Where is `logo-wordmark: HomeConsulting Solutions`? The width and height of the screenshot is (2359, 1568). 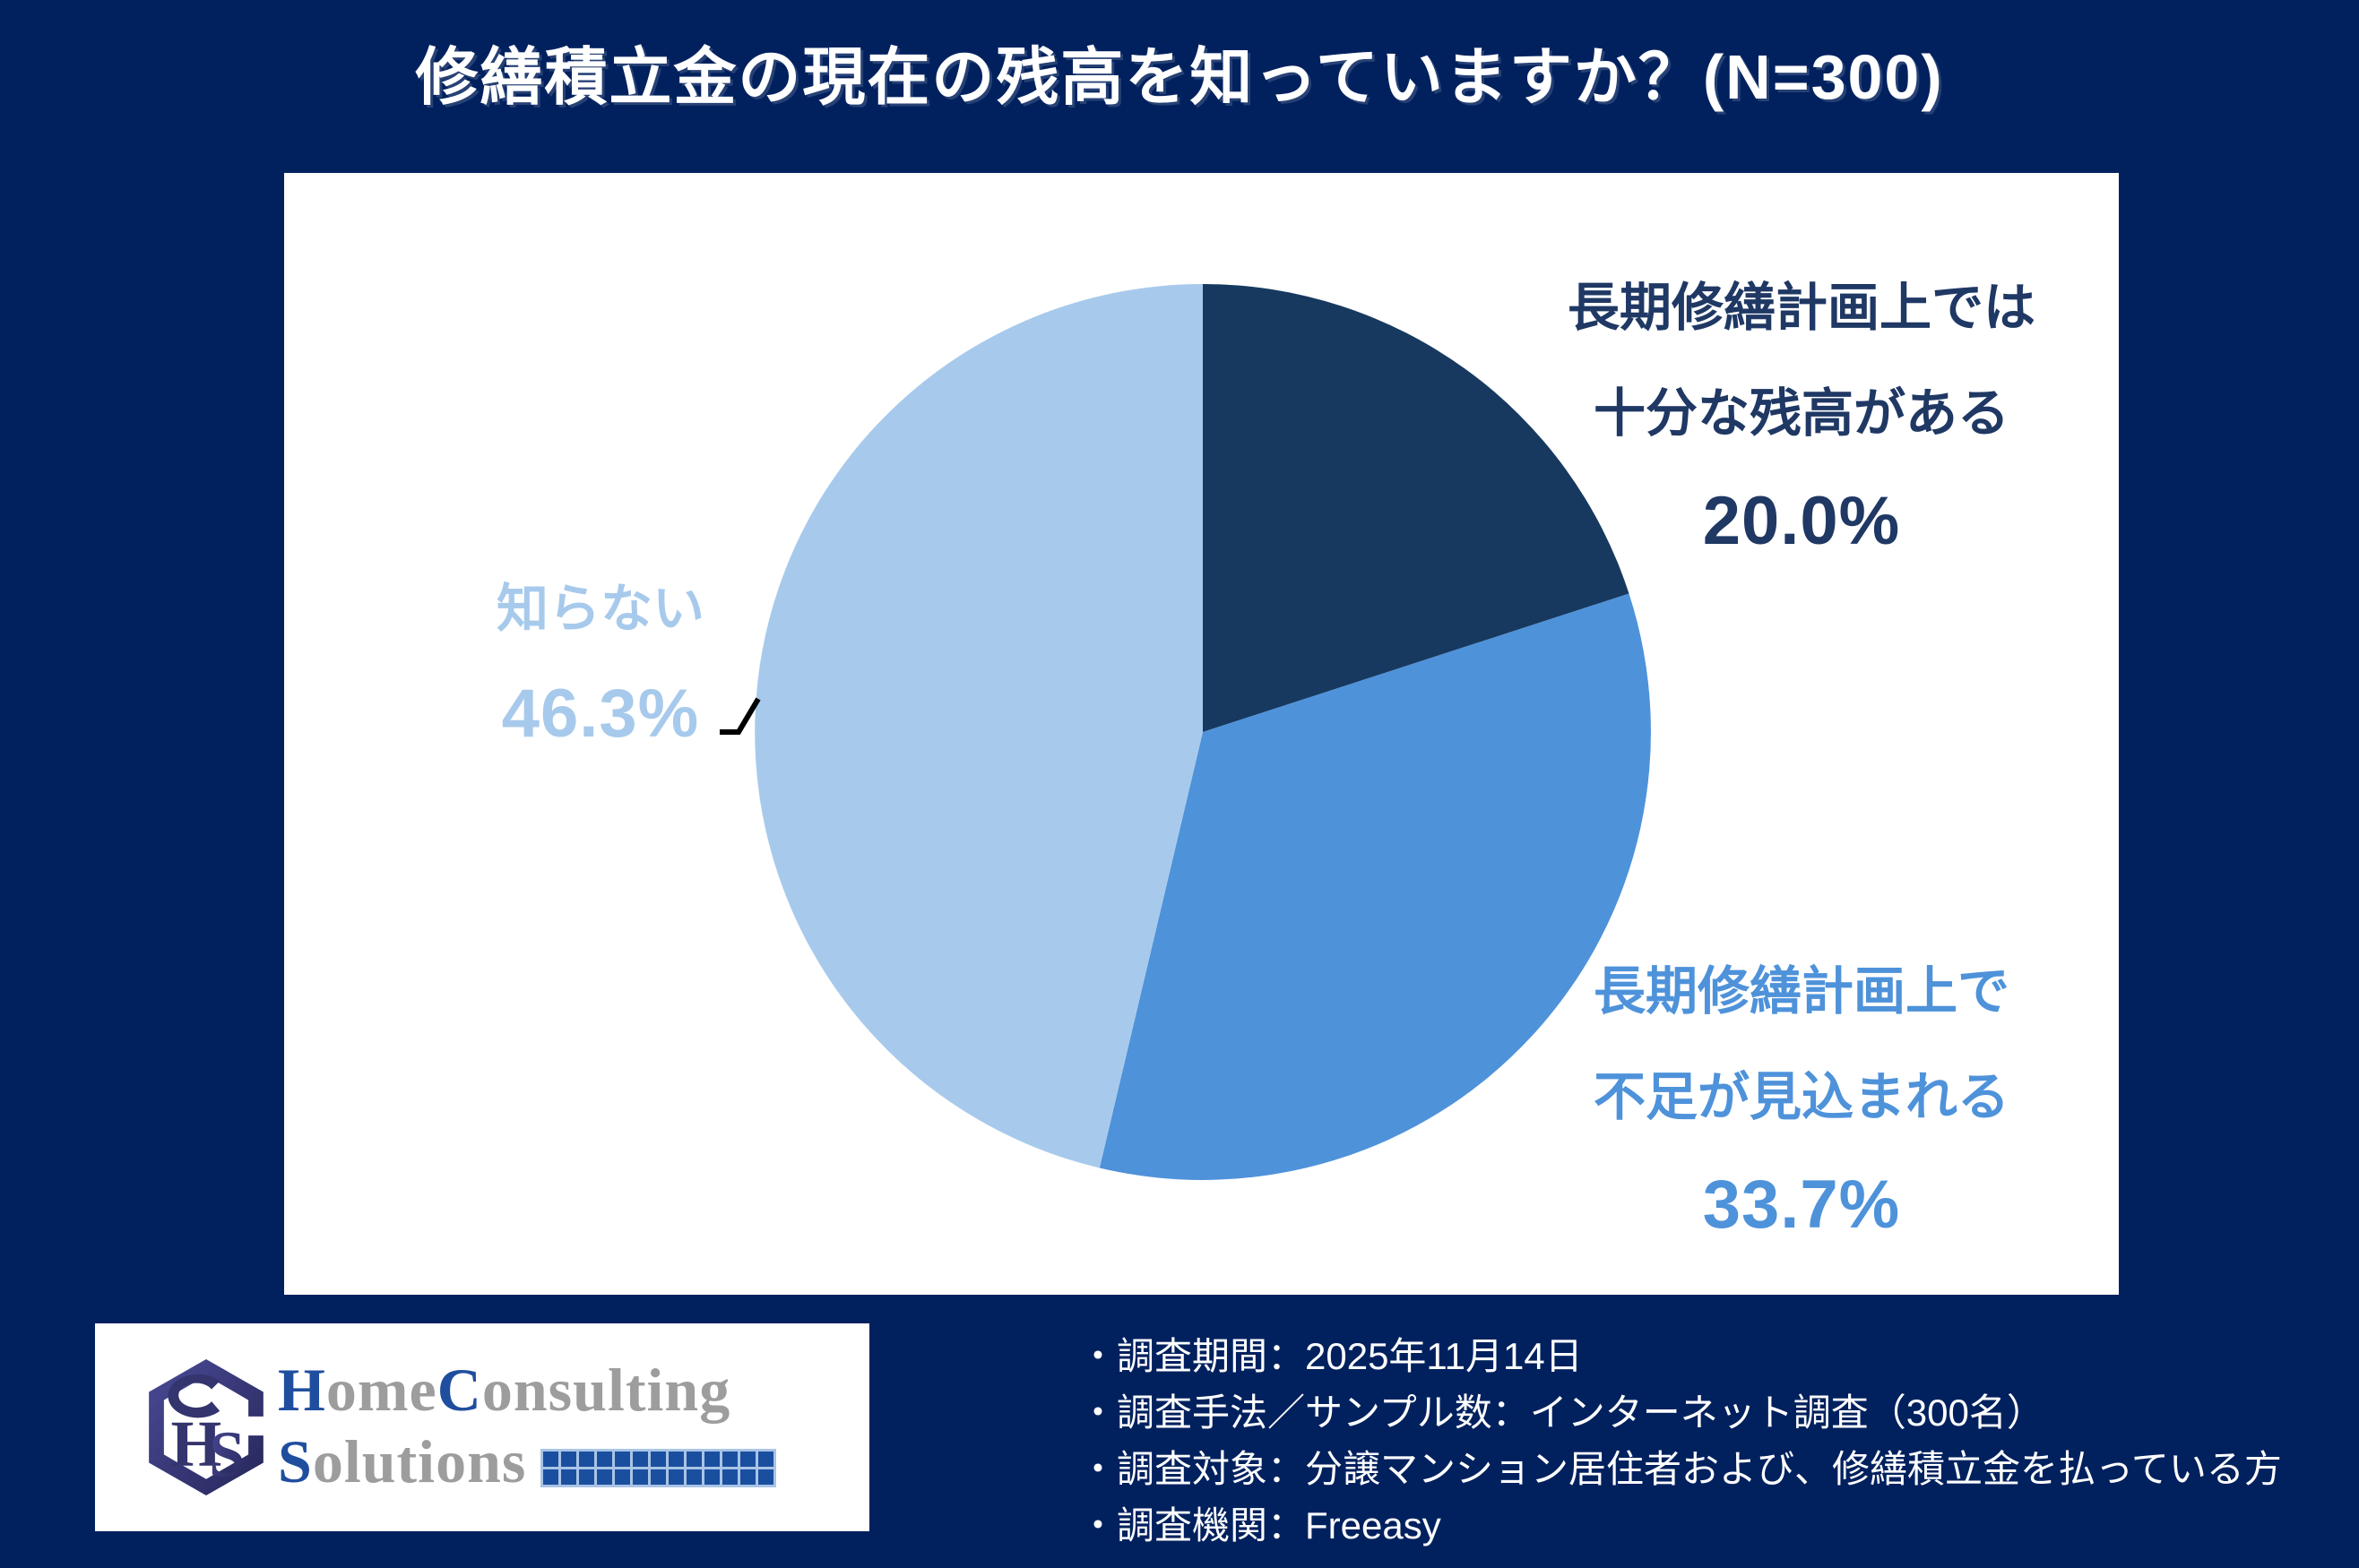
logo-wordmark: HomeConsulting Solutions is located at coordinates (528, 1426).